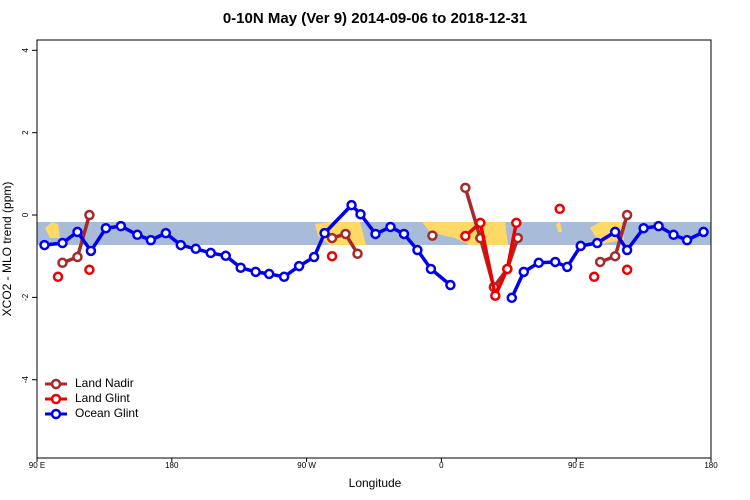  Describe the element at coordinates (25, 214) in the screenshot. I see `y-tick-label: 0` at that location.